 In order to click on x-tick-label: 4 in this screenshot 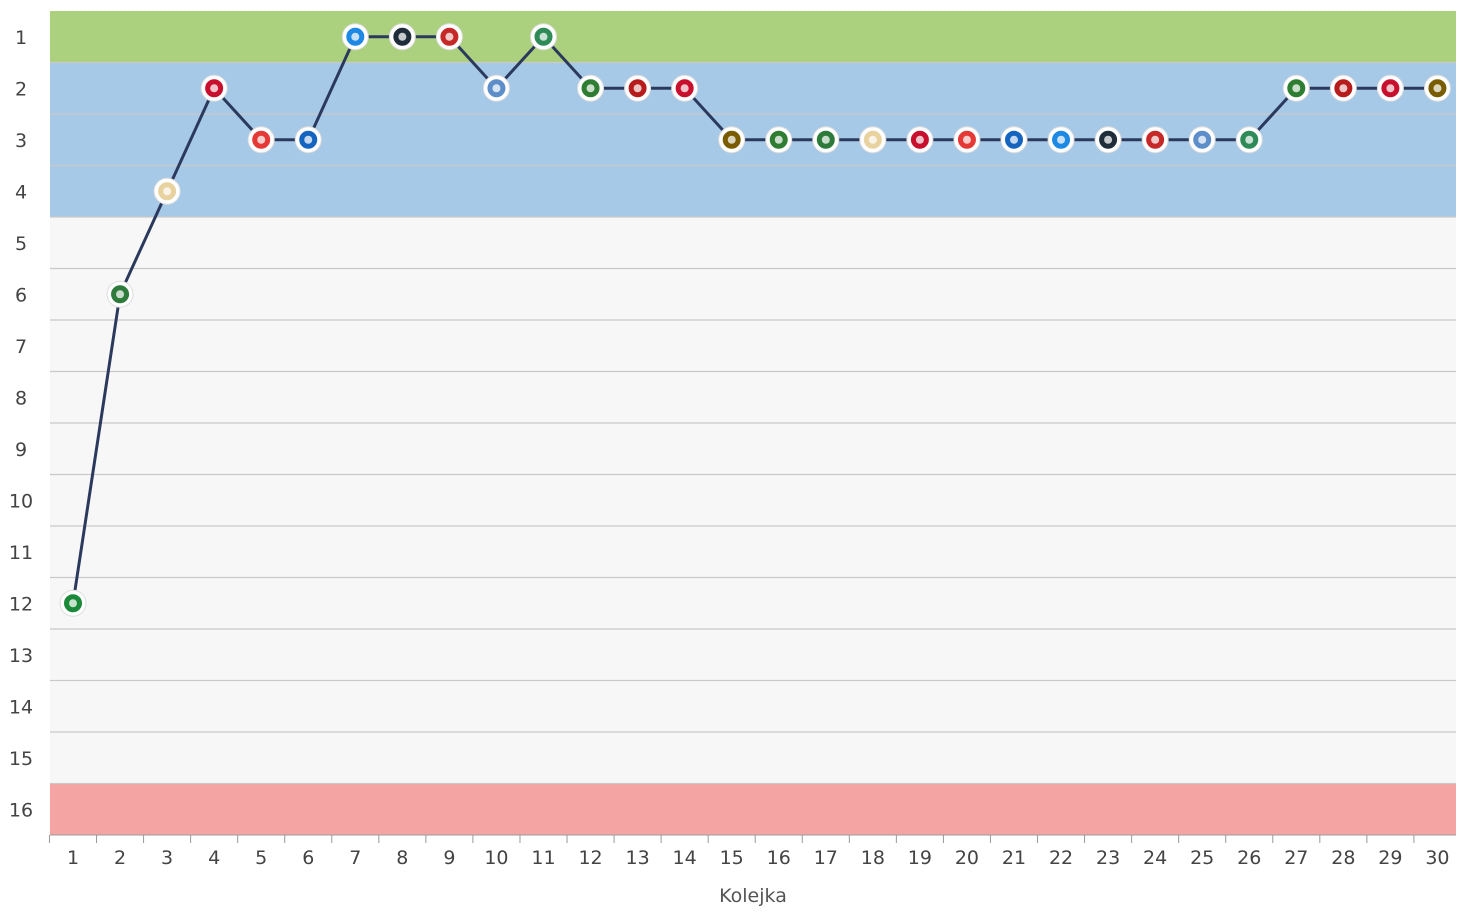, I will do `click(214, 858)`.